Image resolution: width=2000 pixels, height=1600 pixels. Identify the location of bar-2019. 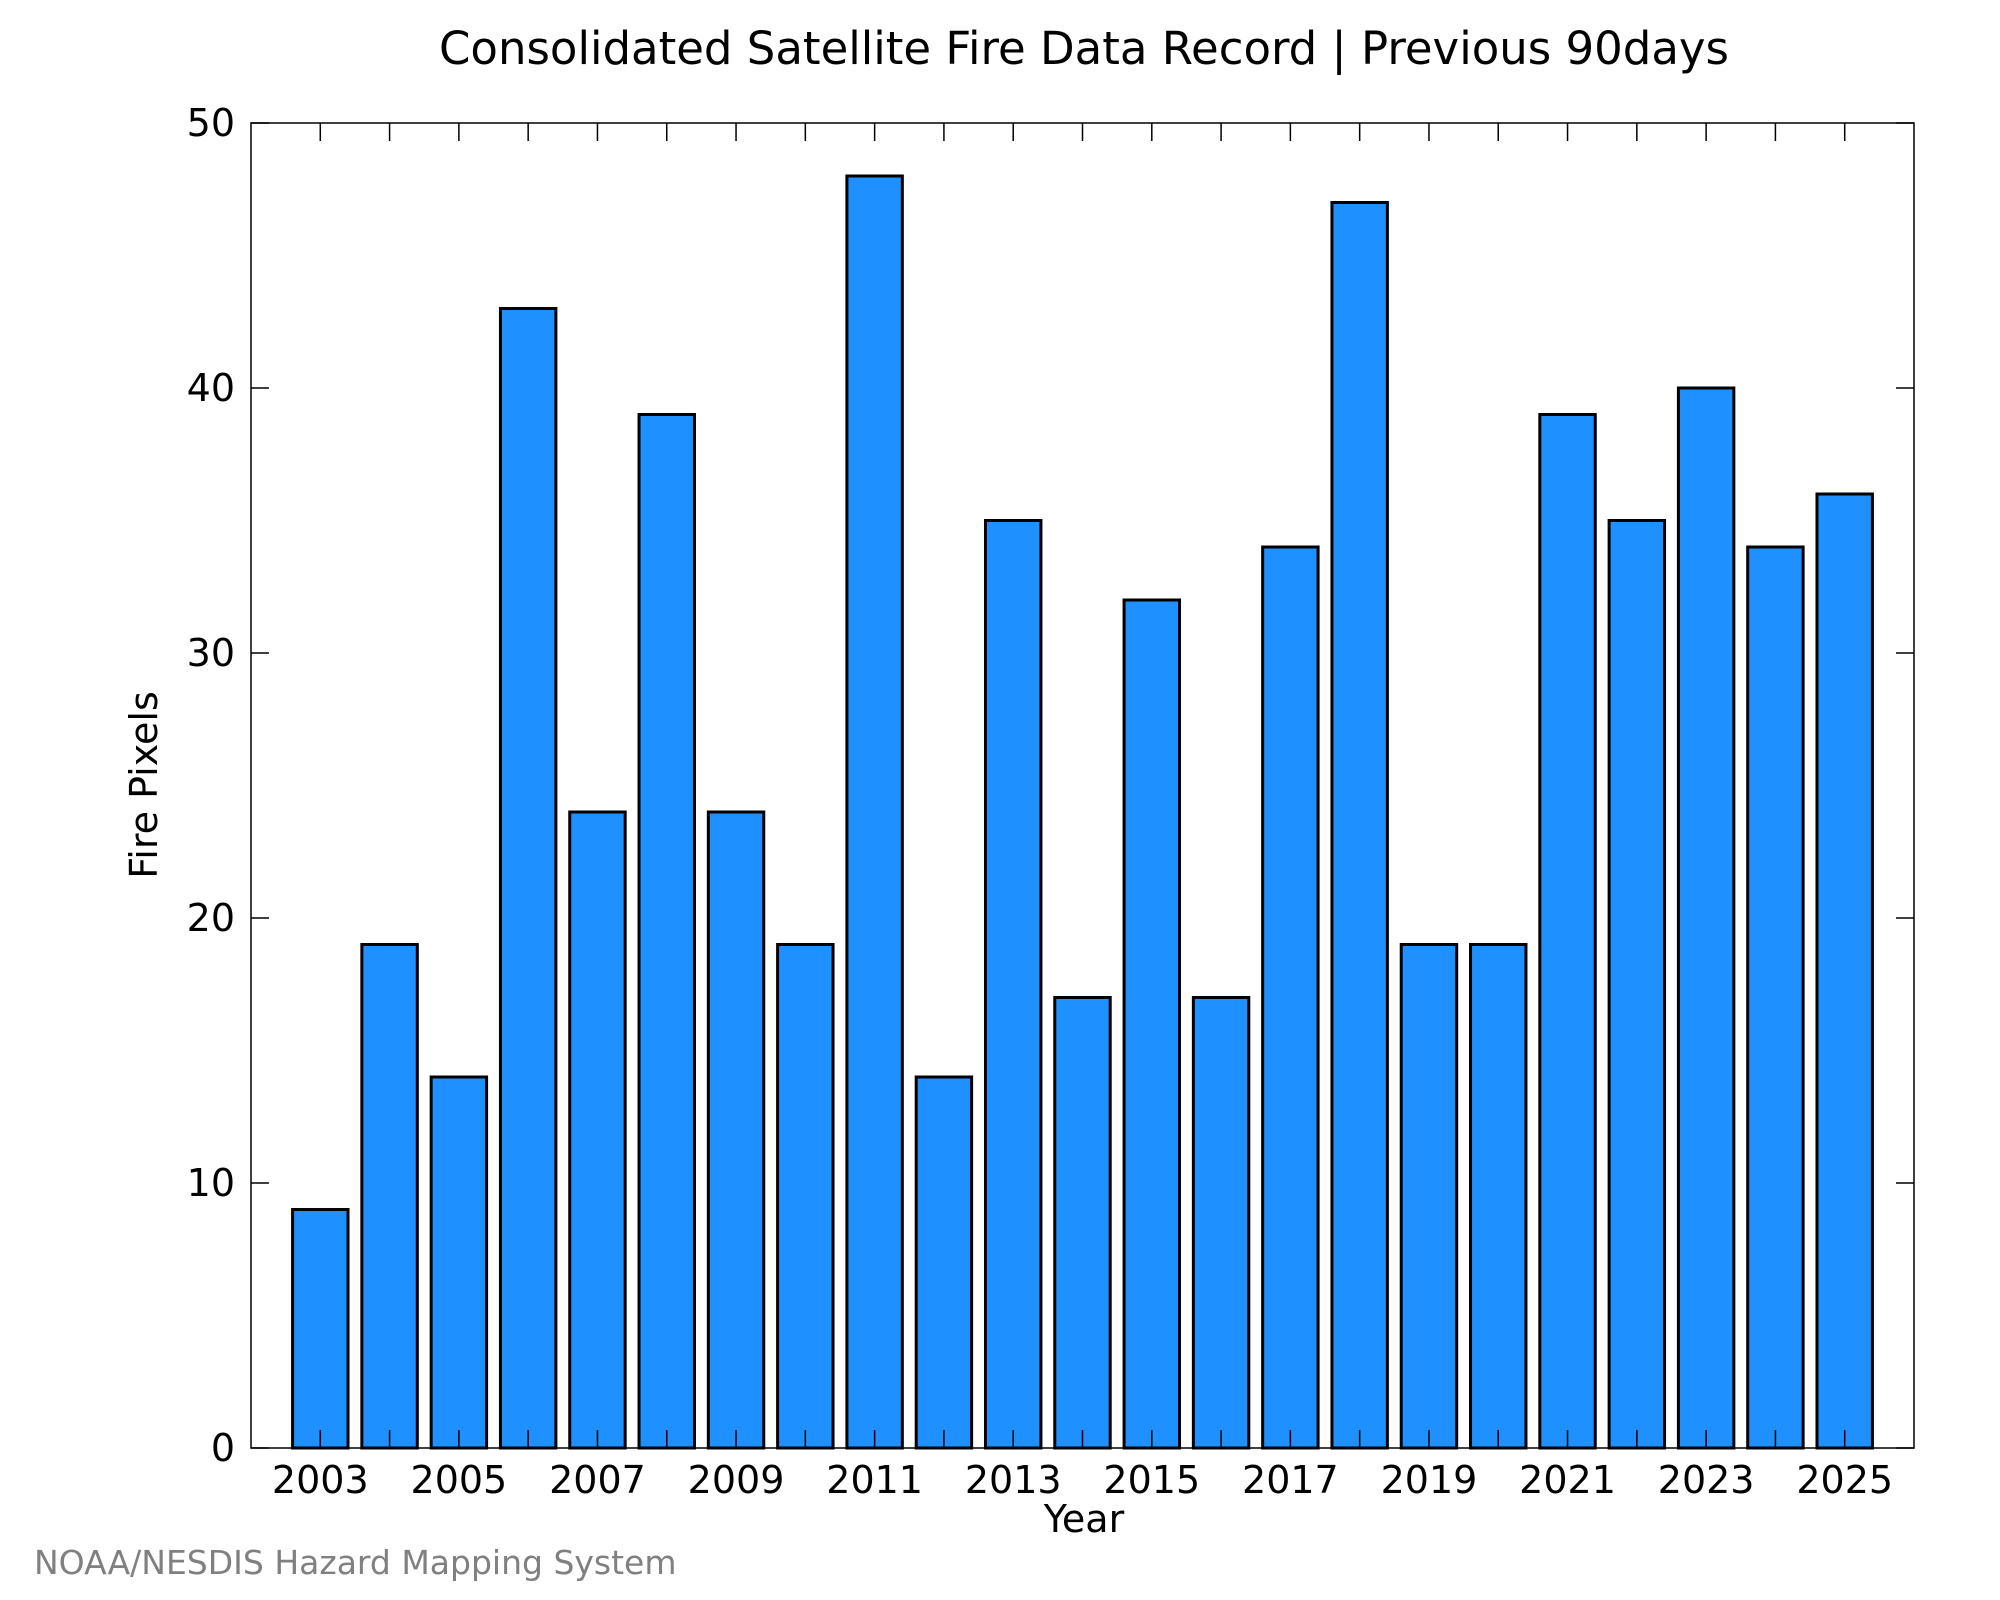
(1429, 1196).